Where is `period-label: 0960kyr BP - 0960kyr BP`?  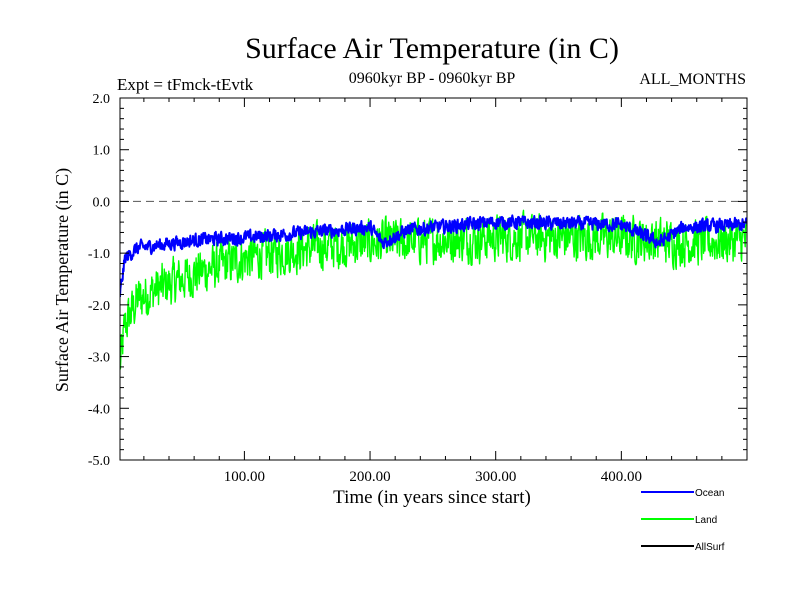
period-label: 0960kyr BP - 0960kyr BP is located at coordinates (432, 78).